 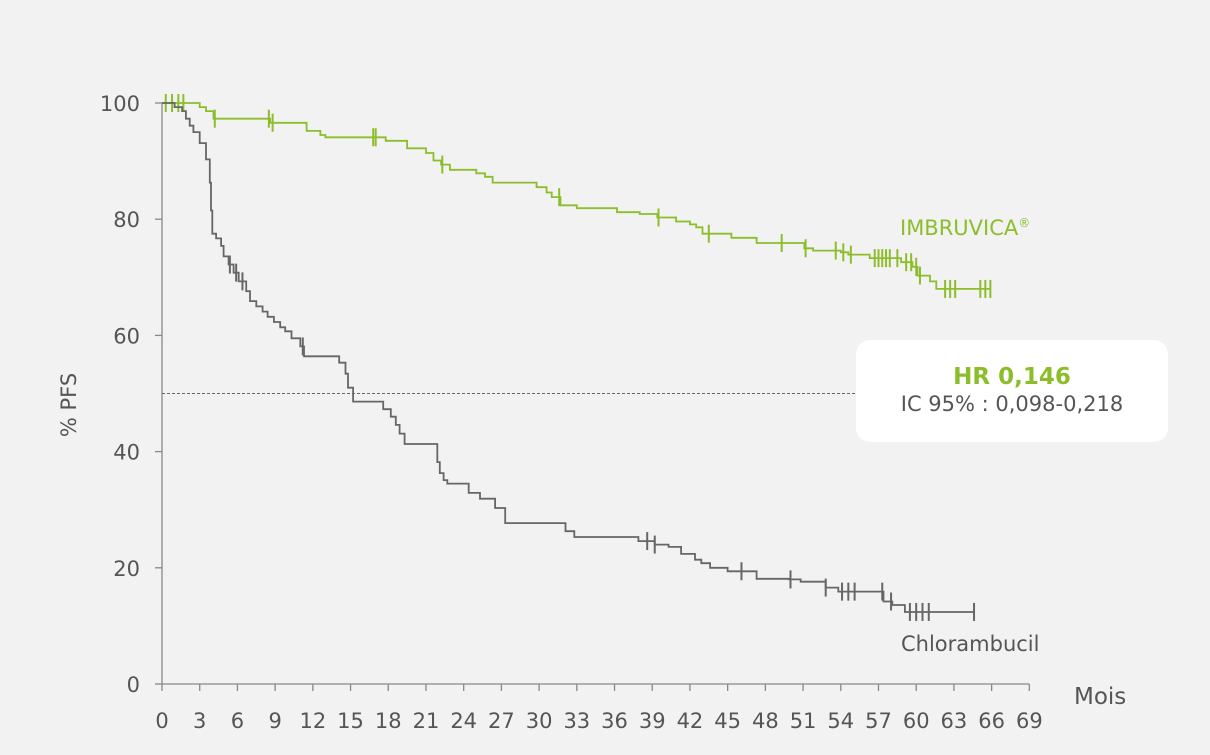 What do you see at coordinates (1012, 404) in the screenshot?
I see `confidence-interval: IC 95% : 0,098-0,218` at bounding box center [1012, 404].